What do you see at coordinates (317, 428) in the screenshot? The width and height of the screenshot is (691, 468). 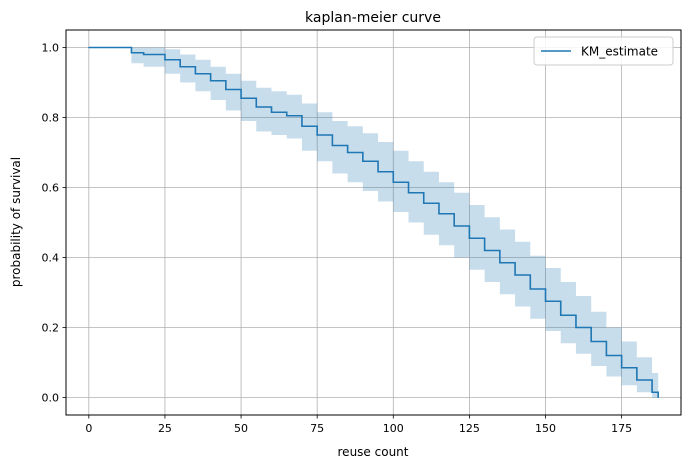 I see `x-tick-label: 75` at bounding box center [317, 428].